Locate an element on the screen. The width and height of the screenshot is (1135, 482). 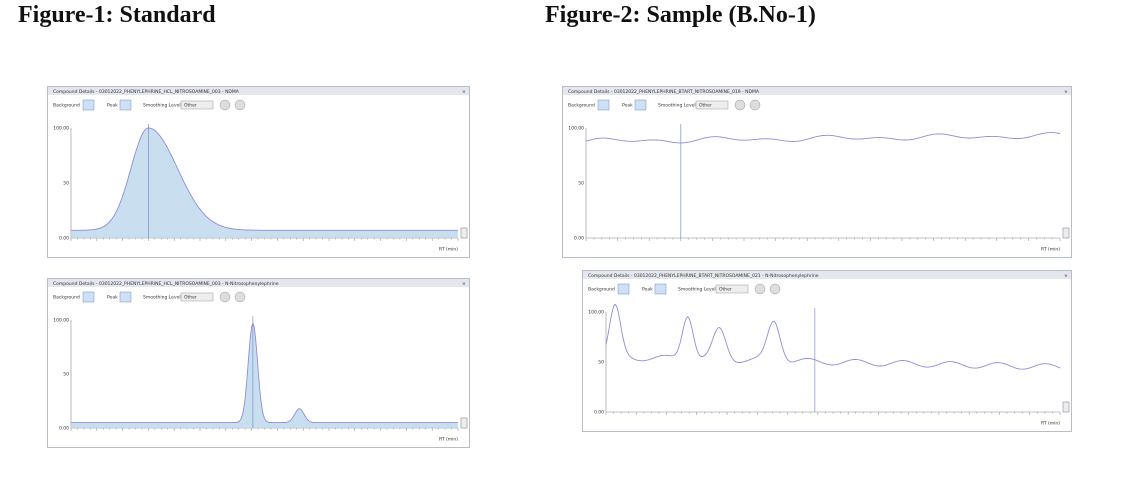
peak-area is located at coordinates (264, 183).